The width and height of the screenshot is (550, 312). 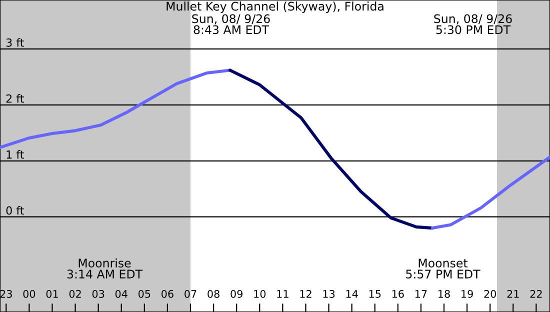 What do you see at coordinates (282, 294) in the screenshot?
I see `x-tick-label: 11` at bounding box center [282, 294].